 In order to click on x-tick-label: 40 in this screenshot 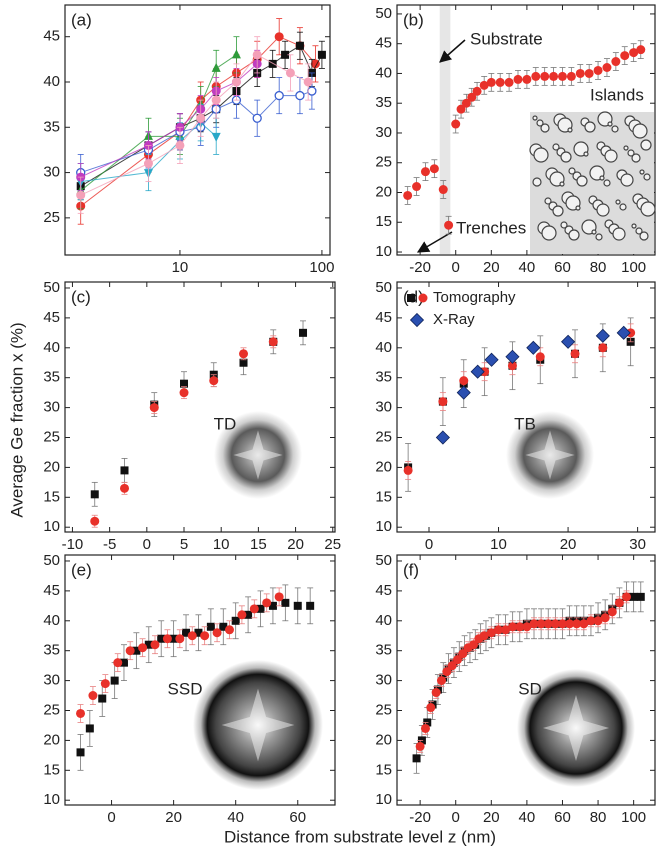, I will do `click(527, 267)`.